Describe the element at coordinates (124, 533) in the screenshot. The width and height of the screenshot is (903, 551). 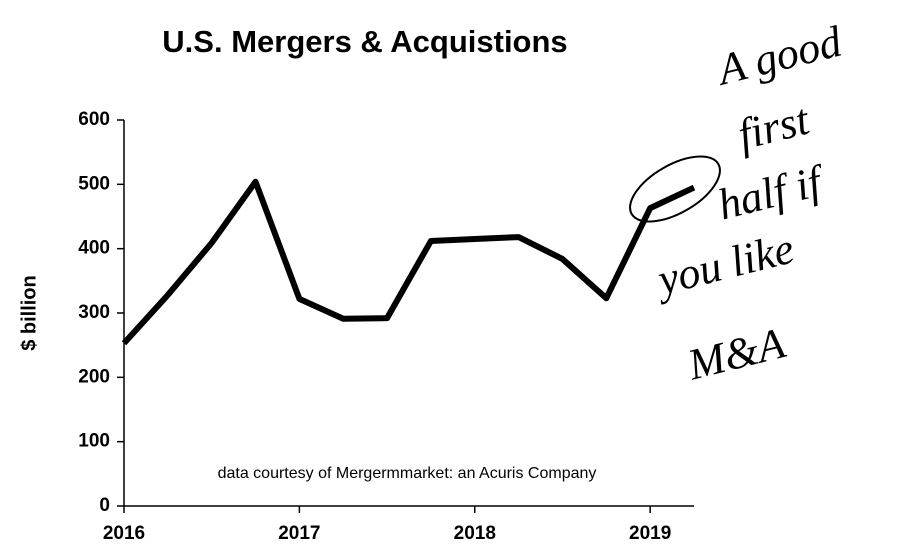
I see `x-tick-label: 2016` at that location.